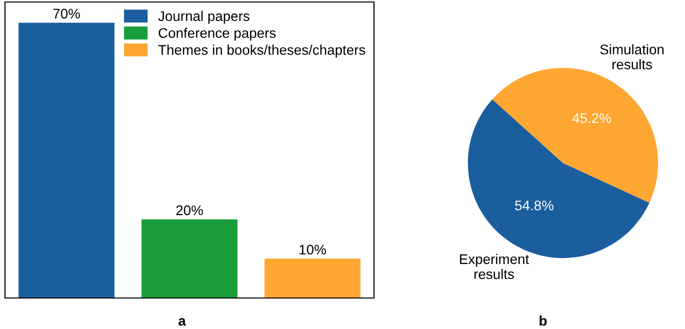 This screenshot has height=329, width=685. Describe the element at coordinates (217, 34) in the screenshot. I see `legend-label: Conference papers` at that location.